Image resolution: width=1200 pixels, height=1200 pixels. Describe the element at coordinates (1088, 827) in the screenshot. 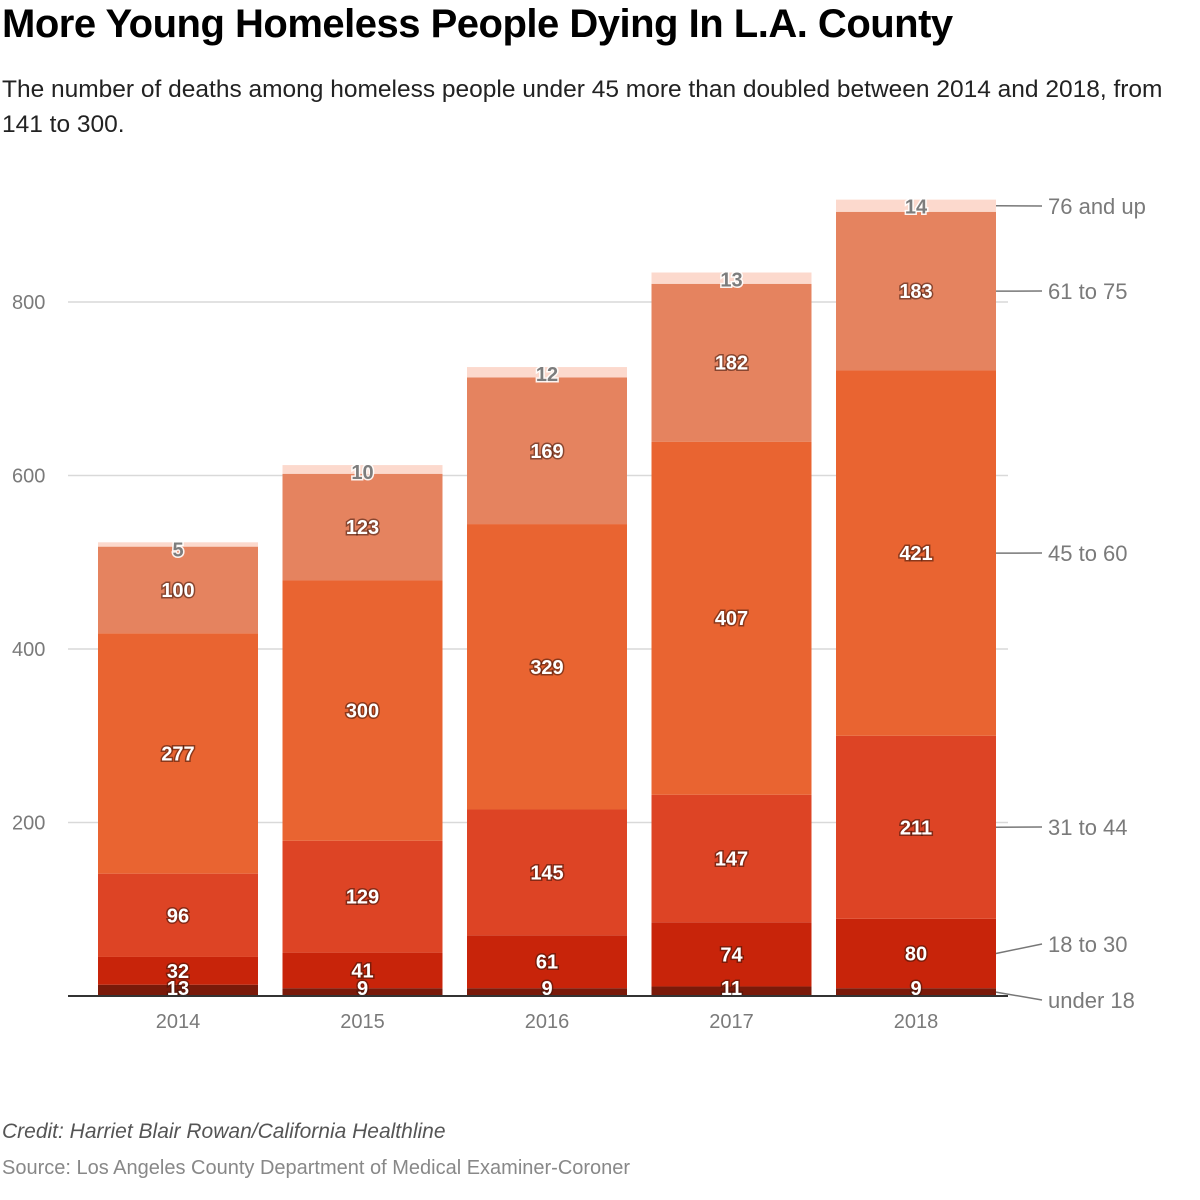

I see `legend-label: 31 to 44` at that location.